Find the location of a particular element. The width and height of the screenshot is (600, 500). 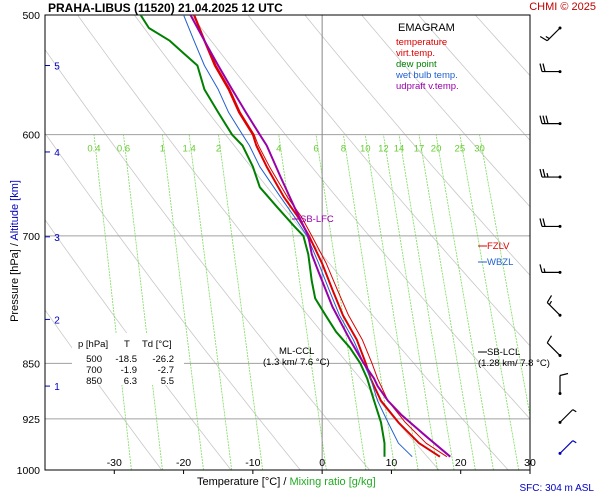

mixing-ratio-label: 1.4 is located at coordinates (189, 149).